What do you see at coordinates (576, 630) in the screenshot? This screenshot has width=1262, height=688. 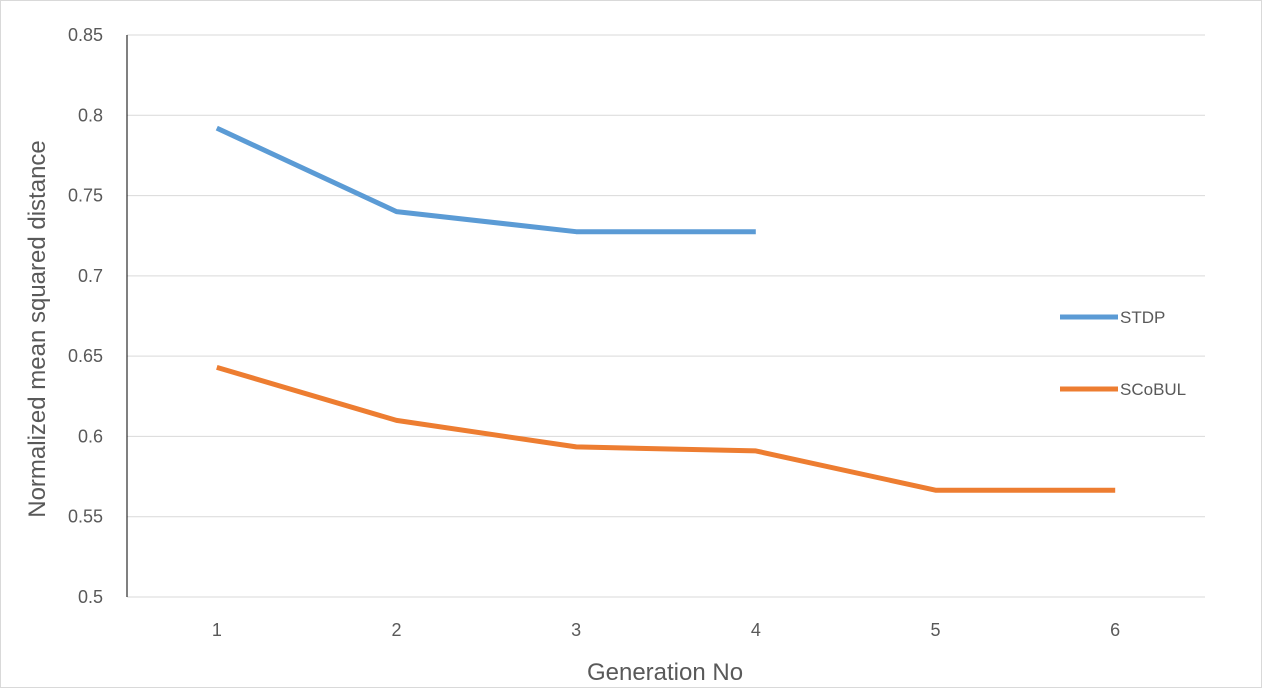 I see `x-tick-label: 3` at bounding box center [576, 630].